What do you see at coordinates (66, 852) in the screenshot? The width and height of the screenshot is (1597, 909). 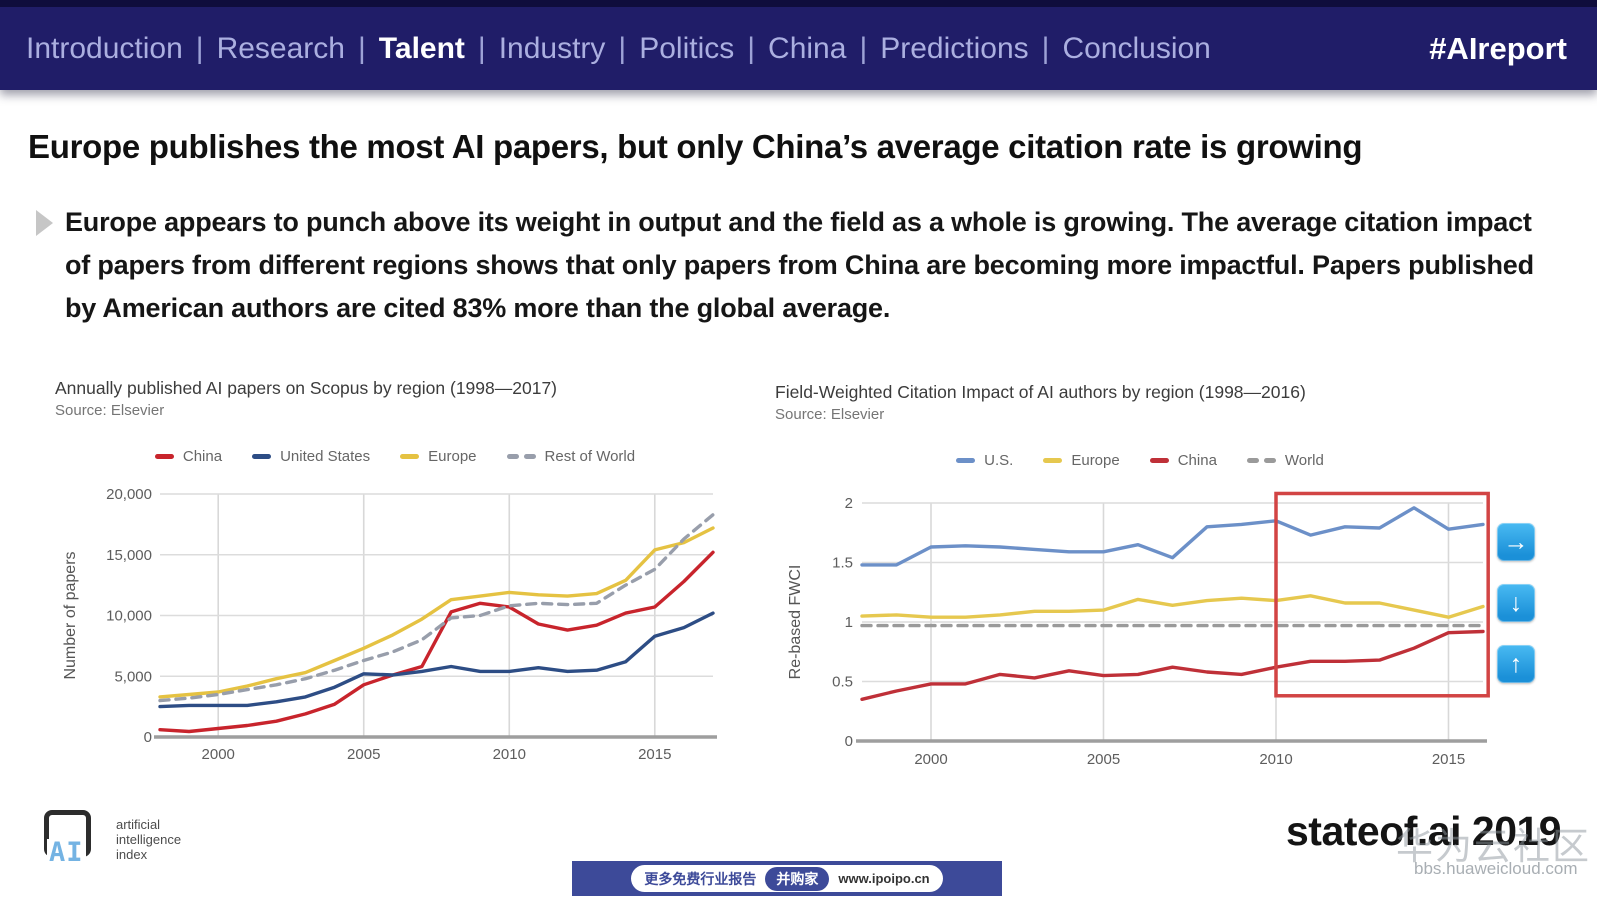 I see `ai-index-monogram: AI` at bounding box center [66, 852].